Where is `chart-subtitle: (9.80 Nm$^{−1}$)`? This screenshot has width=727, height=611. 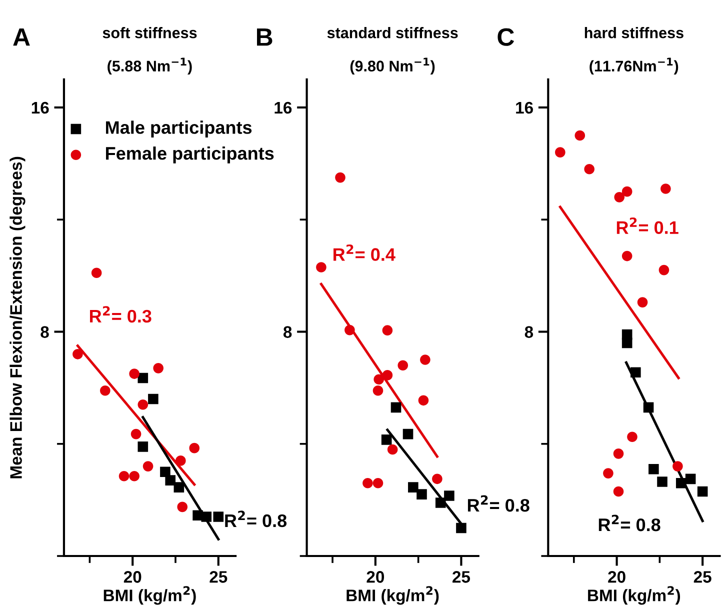 chart-subtitle: (9.80 Nm$^{−1}$) is located at coordinates (392, 66).